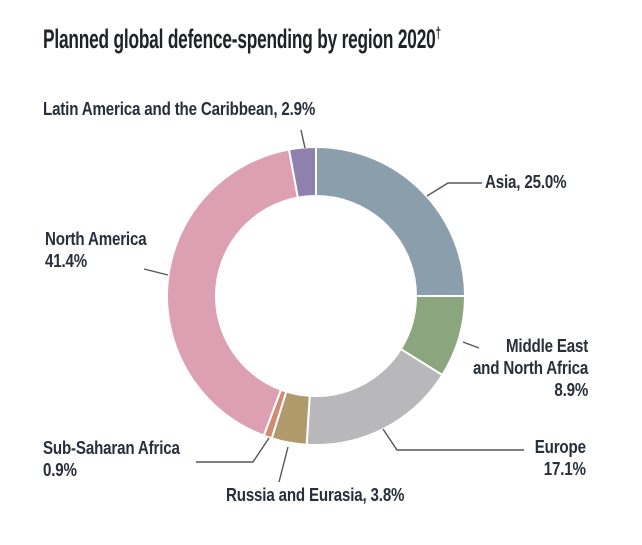 This screenshot has width=642, height=545. I want to click on label-mena-line1: Middle East, so click(546, 346).